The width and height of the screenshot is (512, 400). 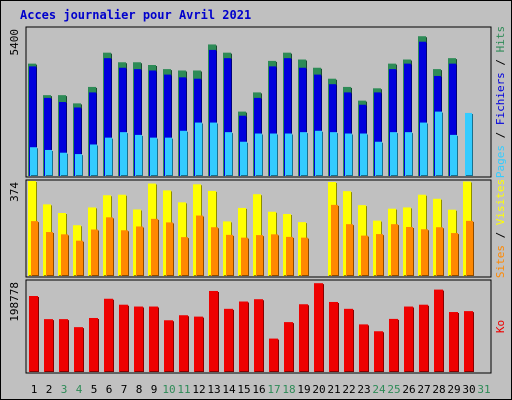 What do you see at coordinates (109, 389) in the screenshot?
I see `day-label-6: 6` at bounding box center [109, 389].